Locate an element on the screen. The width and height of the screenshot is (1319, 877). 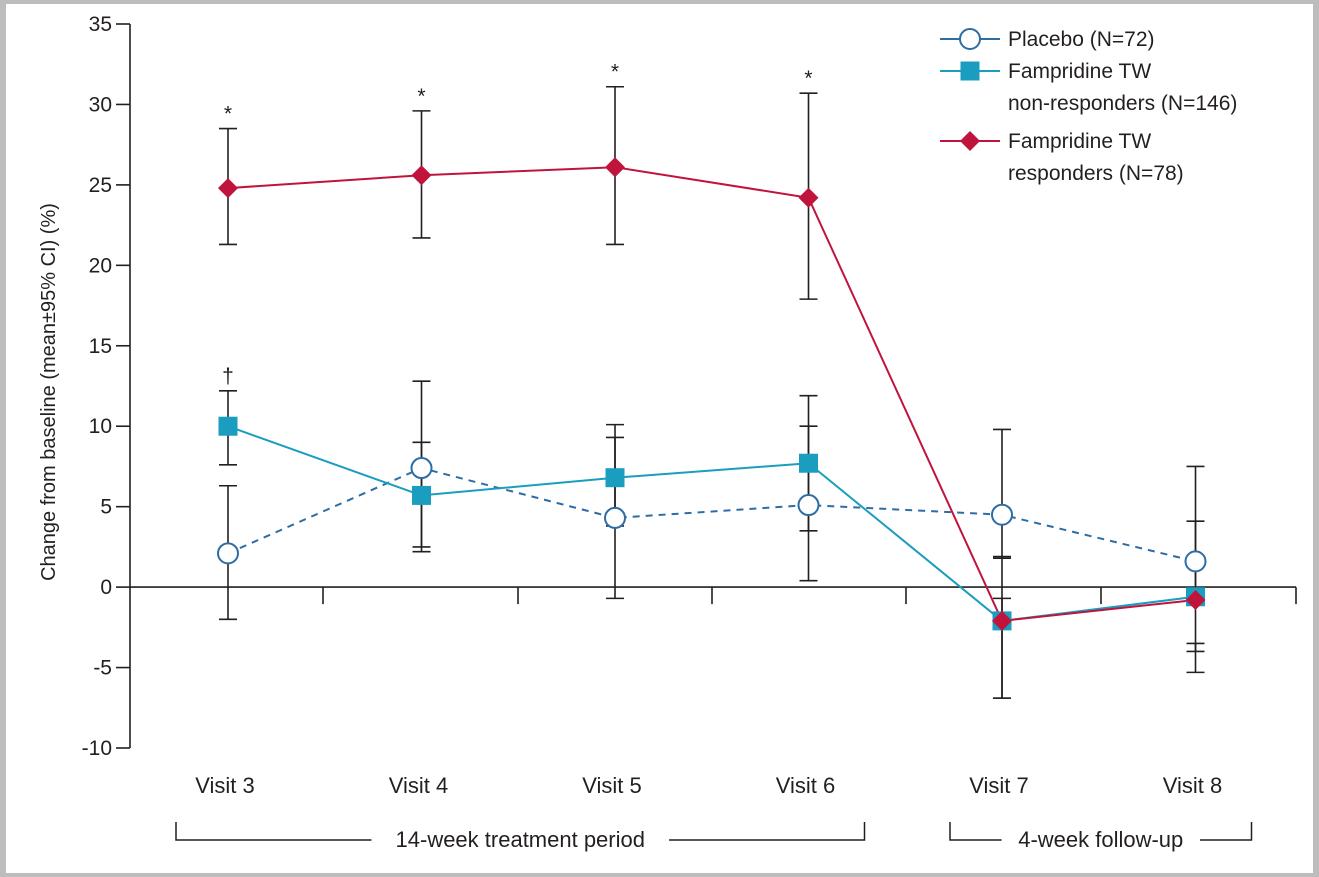
legend-label: Placebo (N=72) is located at coordinates (1081, 39).